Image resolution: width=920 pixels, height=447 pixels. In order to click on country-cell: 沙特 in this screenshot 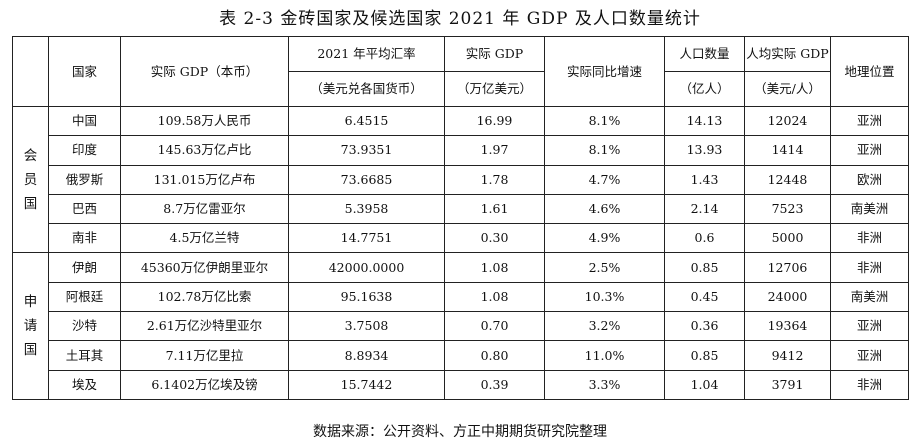, I will do `click(84, 326)`.